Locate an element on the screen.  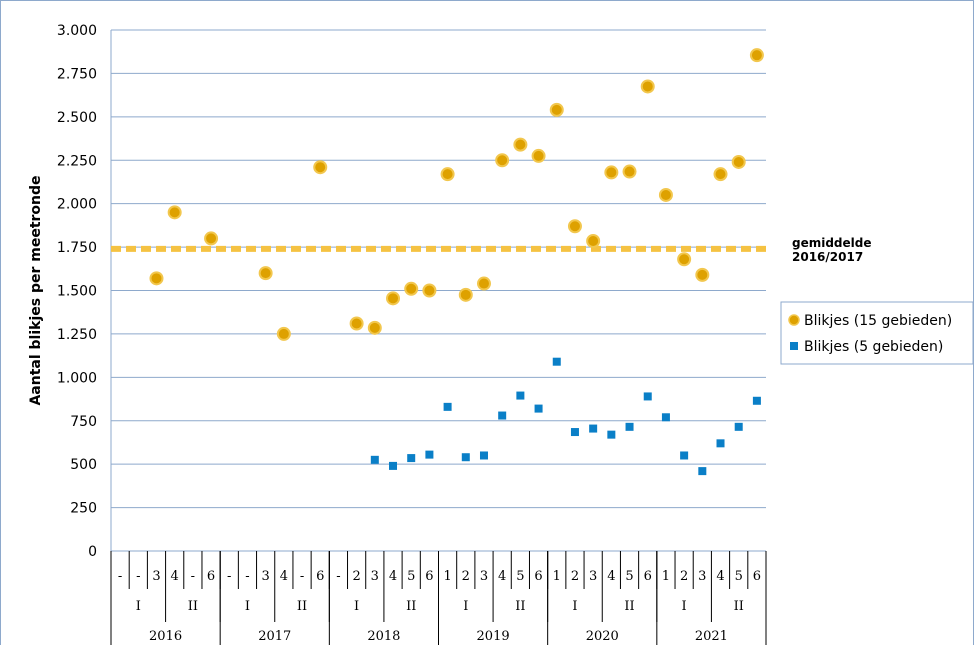
y-tick-label: 2.250 is located at coordinates (77, 161).